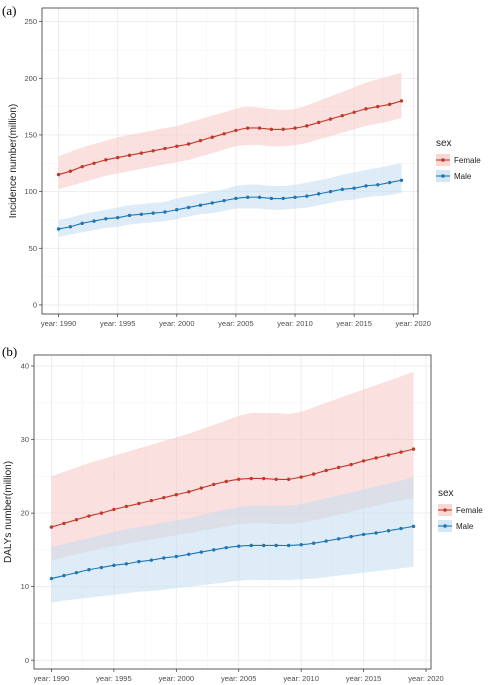 The width and height of the screenshot is (489, 685). Describe the element at coordinates (8, 512) in the screenshot. I see `y-axis-label: DALYs number(million)` at that location.